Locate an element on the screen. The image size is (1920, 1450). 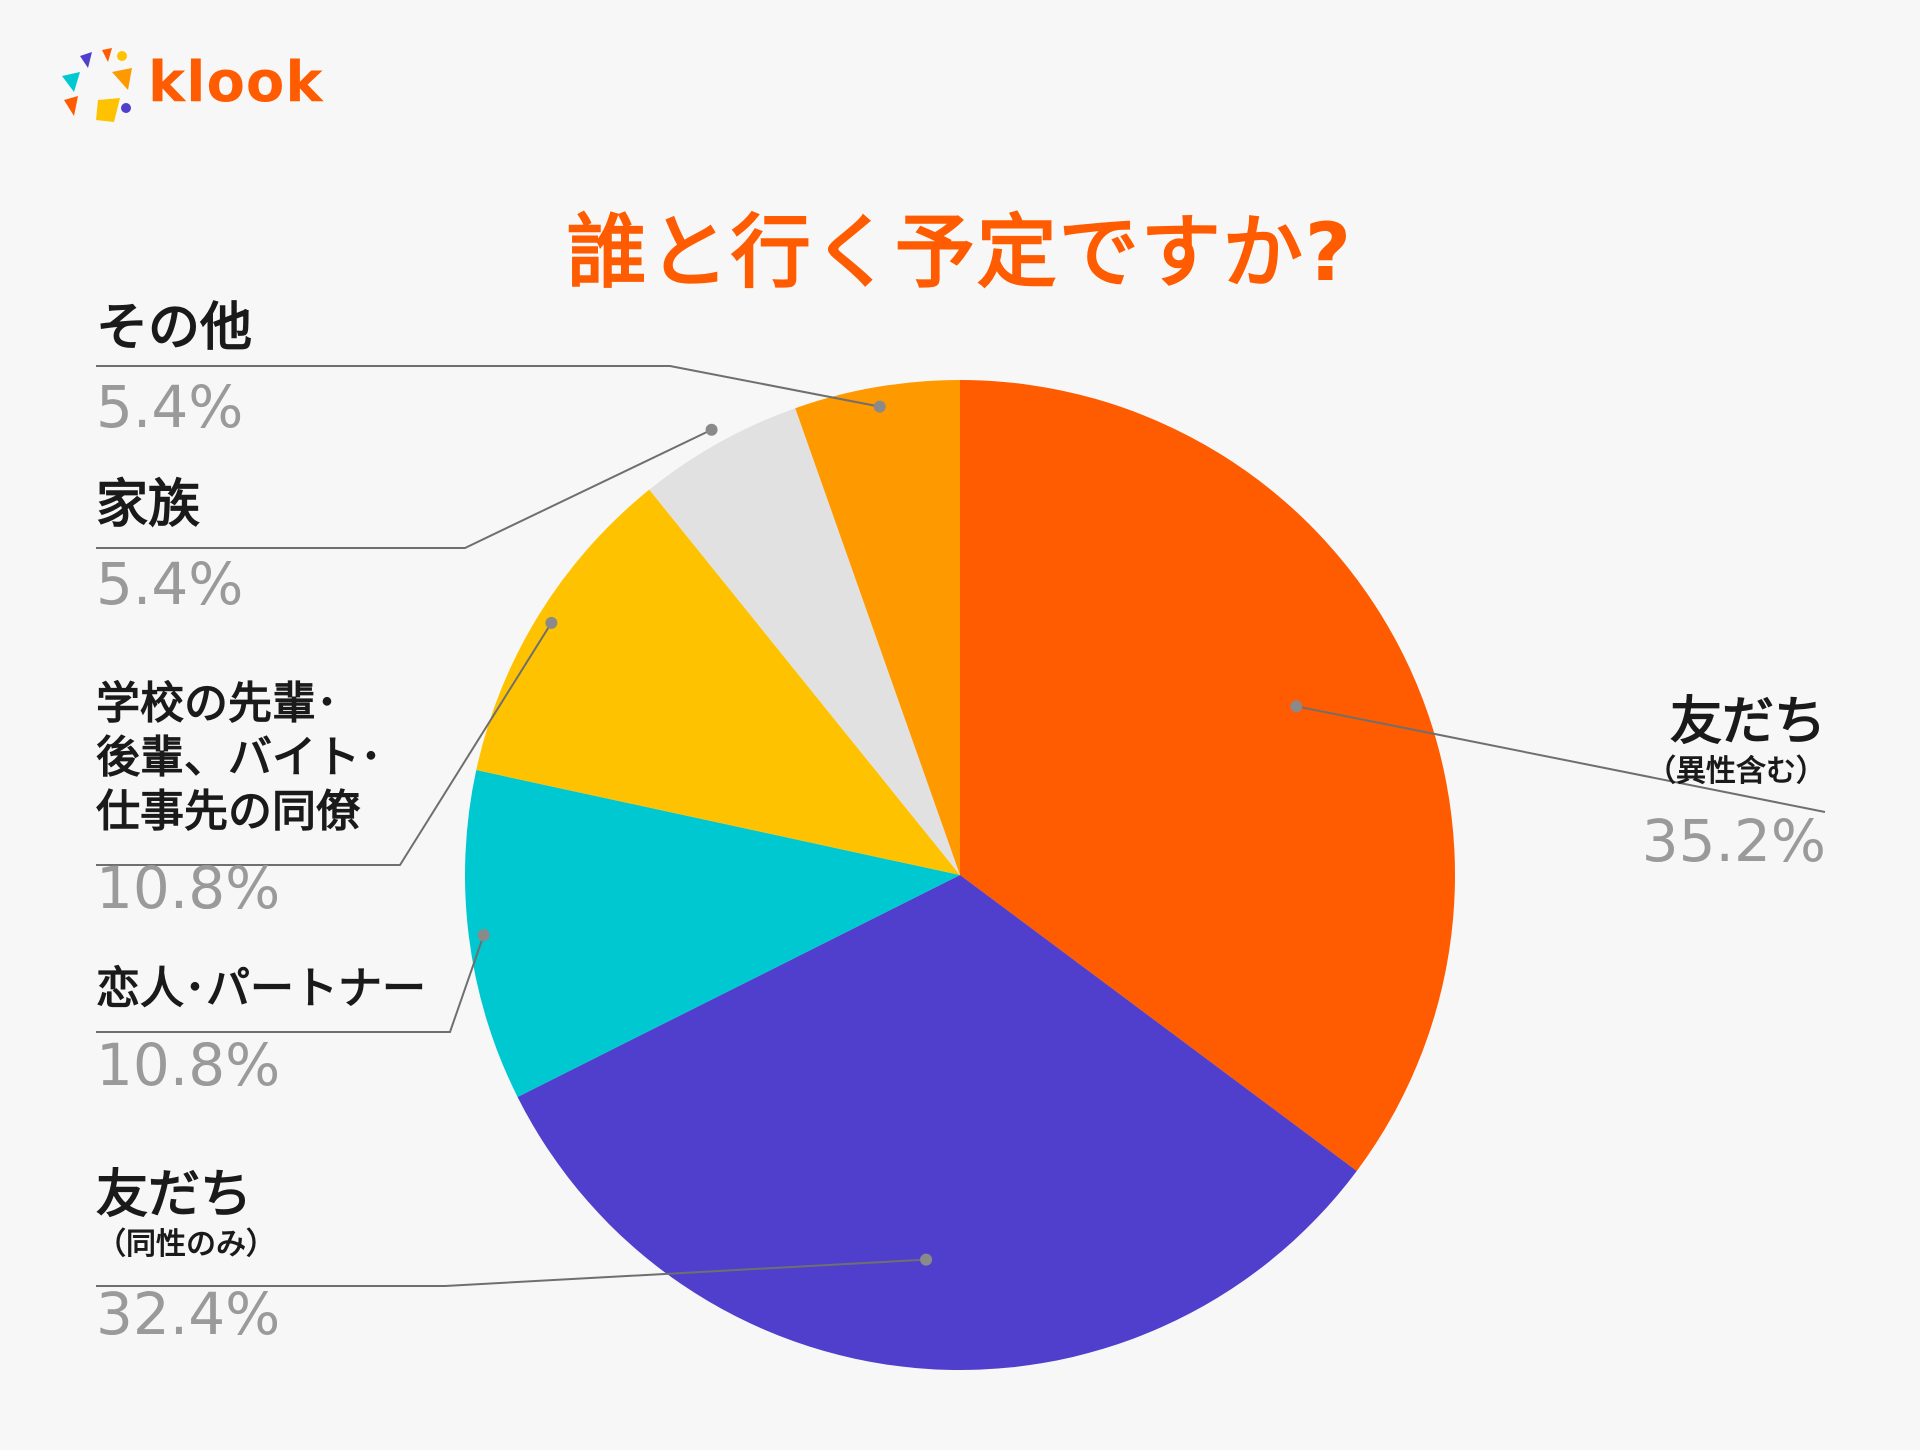
label-friends-same-sub: （同性のみ） is located at coordinates (186, 1244).